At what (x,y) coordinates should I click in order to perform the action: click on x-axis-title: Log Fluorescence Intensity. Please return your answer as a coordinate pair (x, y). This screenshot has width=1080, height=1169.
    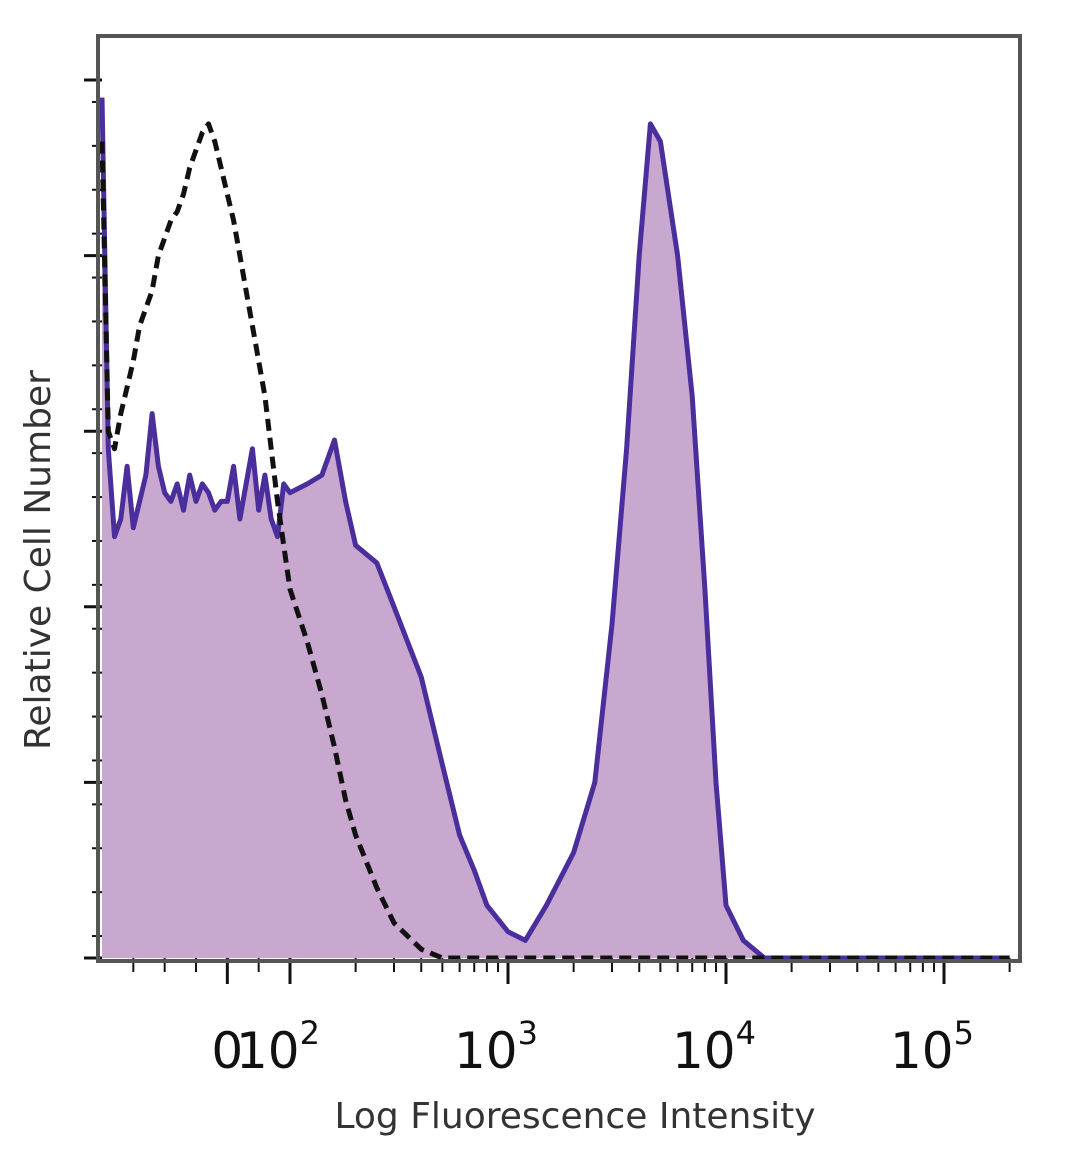
    Looking at the image, I should click on (574, 1116).